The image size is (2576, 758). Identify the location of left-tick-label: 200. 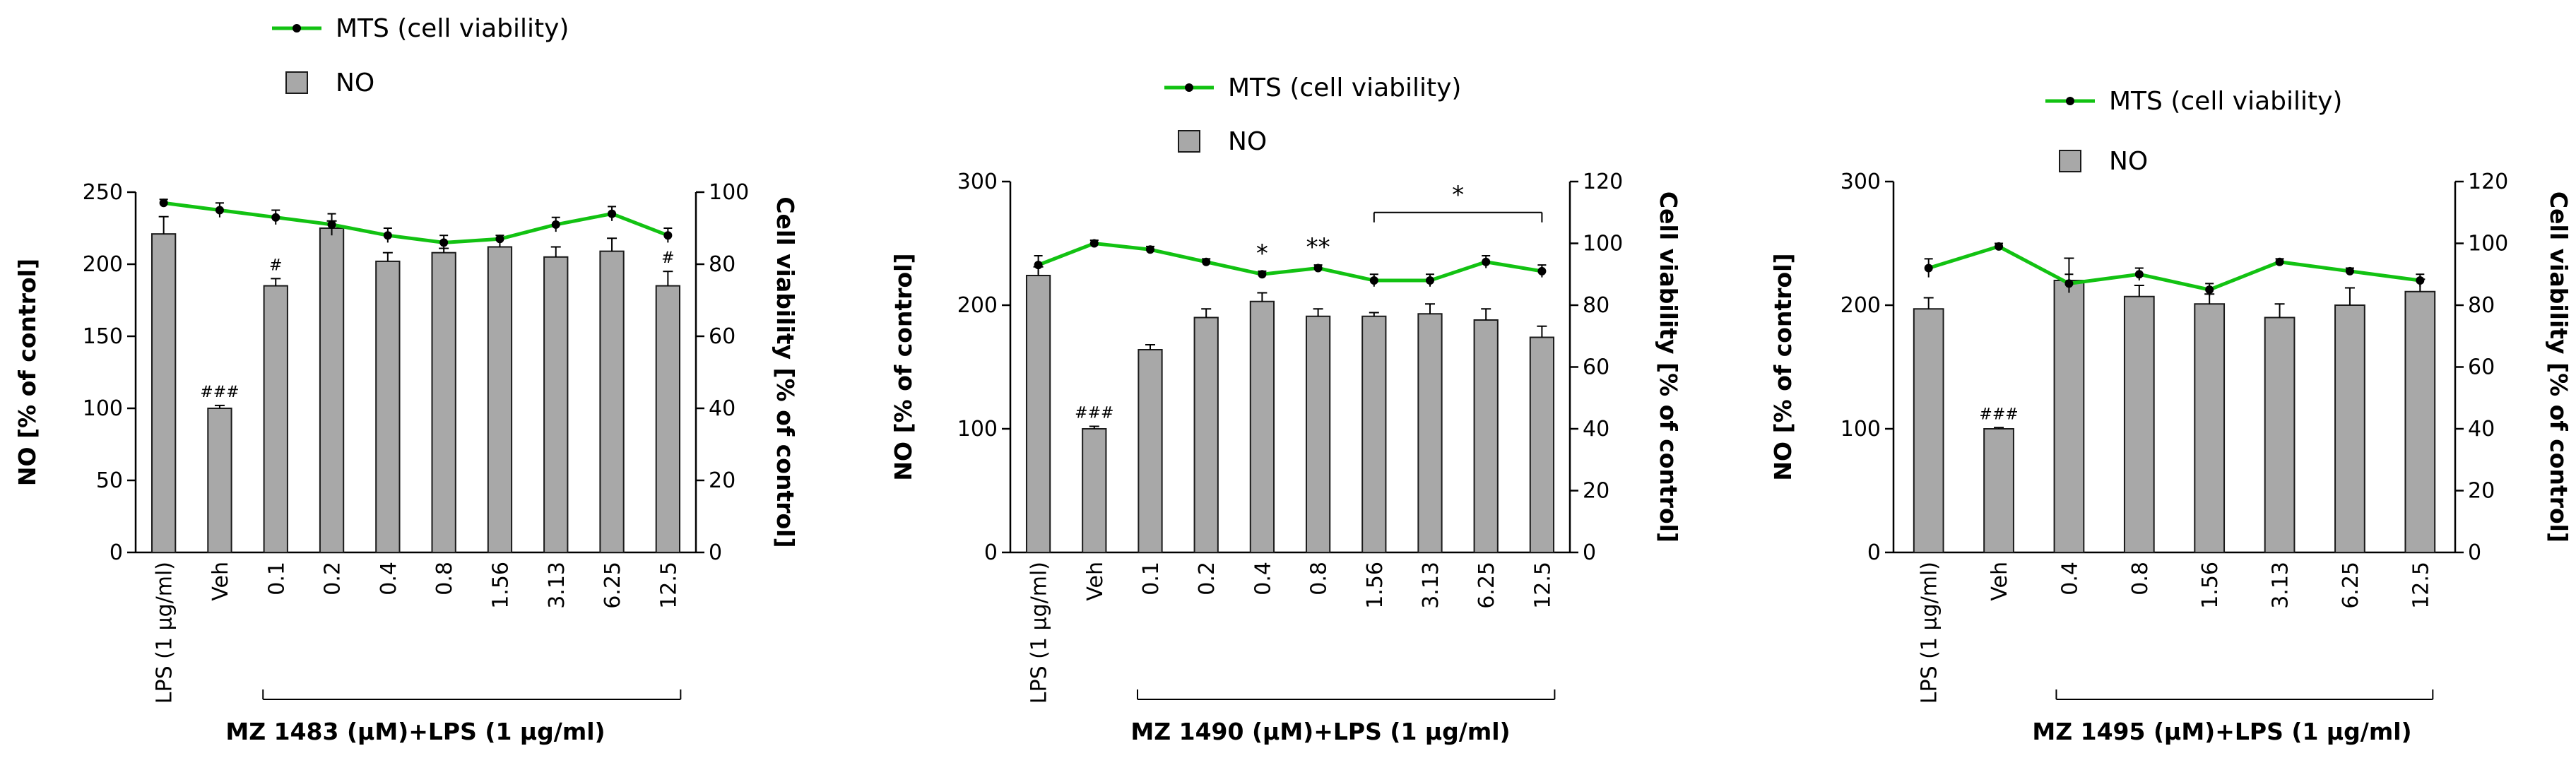
(103, 264).